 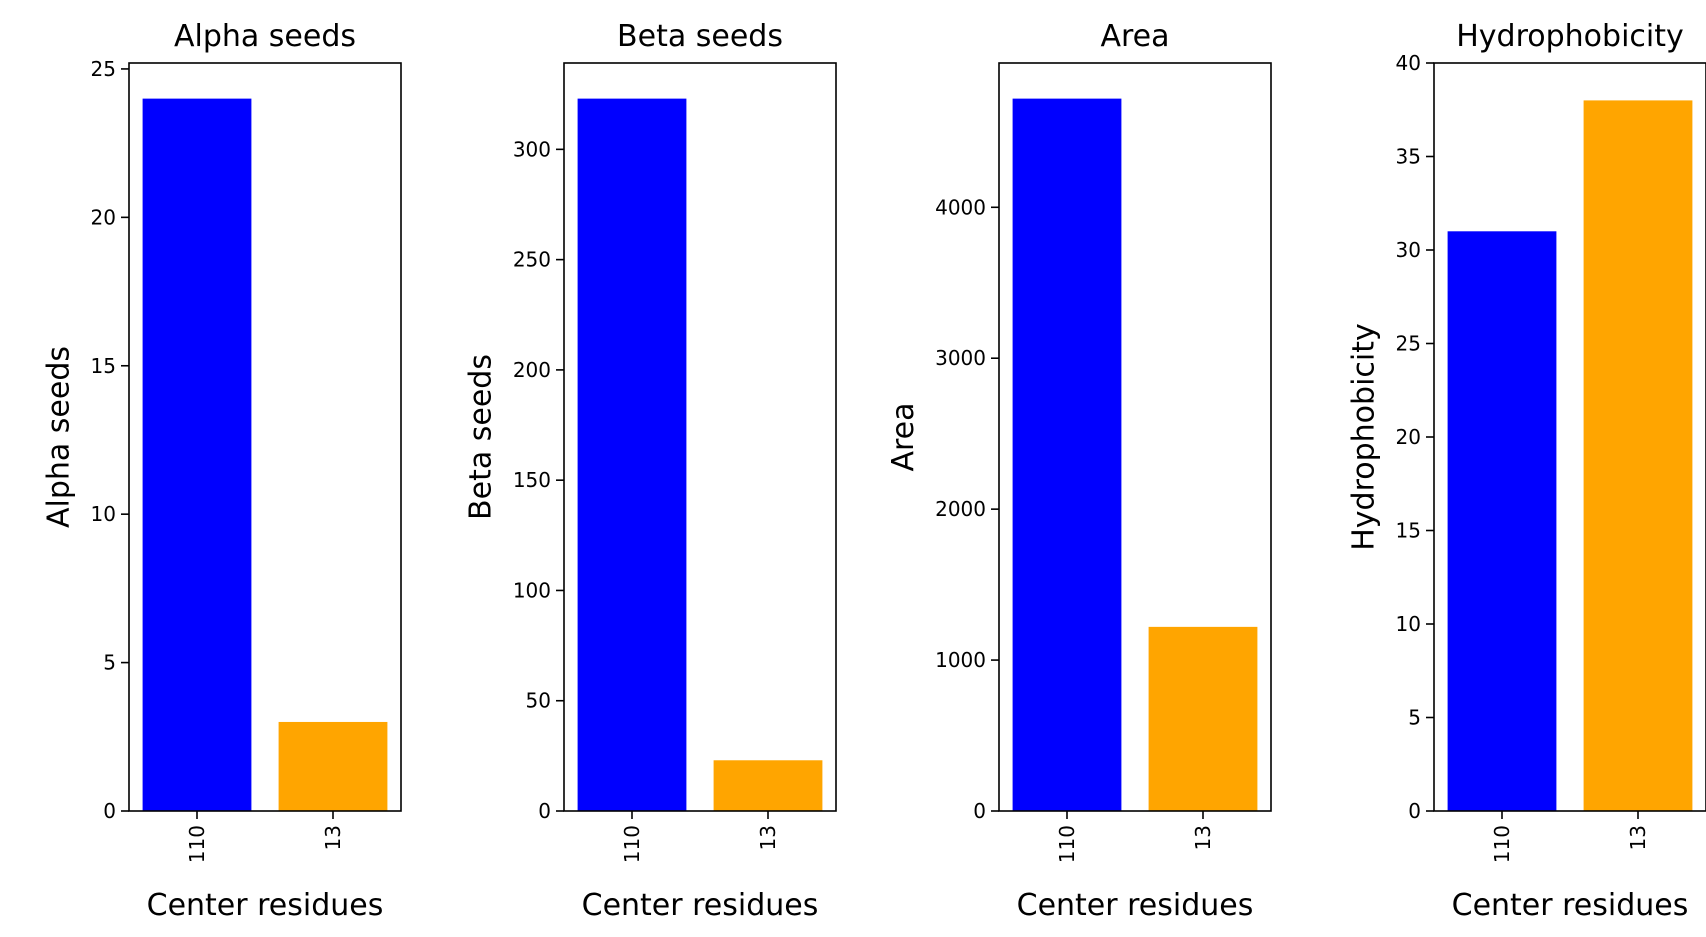 I want to click on y-tick-label: 40, so click(x=1408, y=63).